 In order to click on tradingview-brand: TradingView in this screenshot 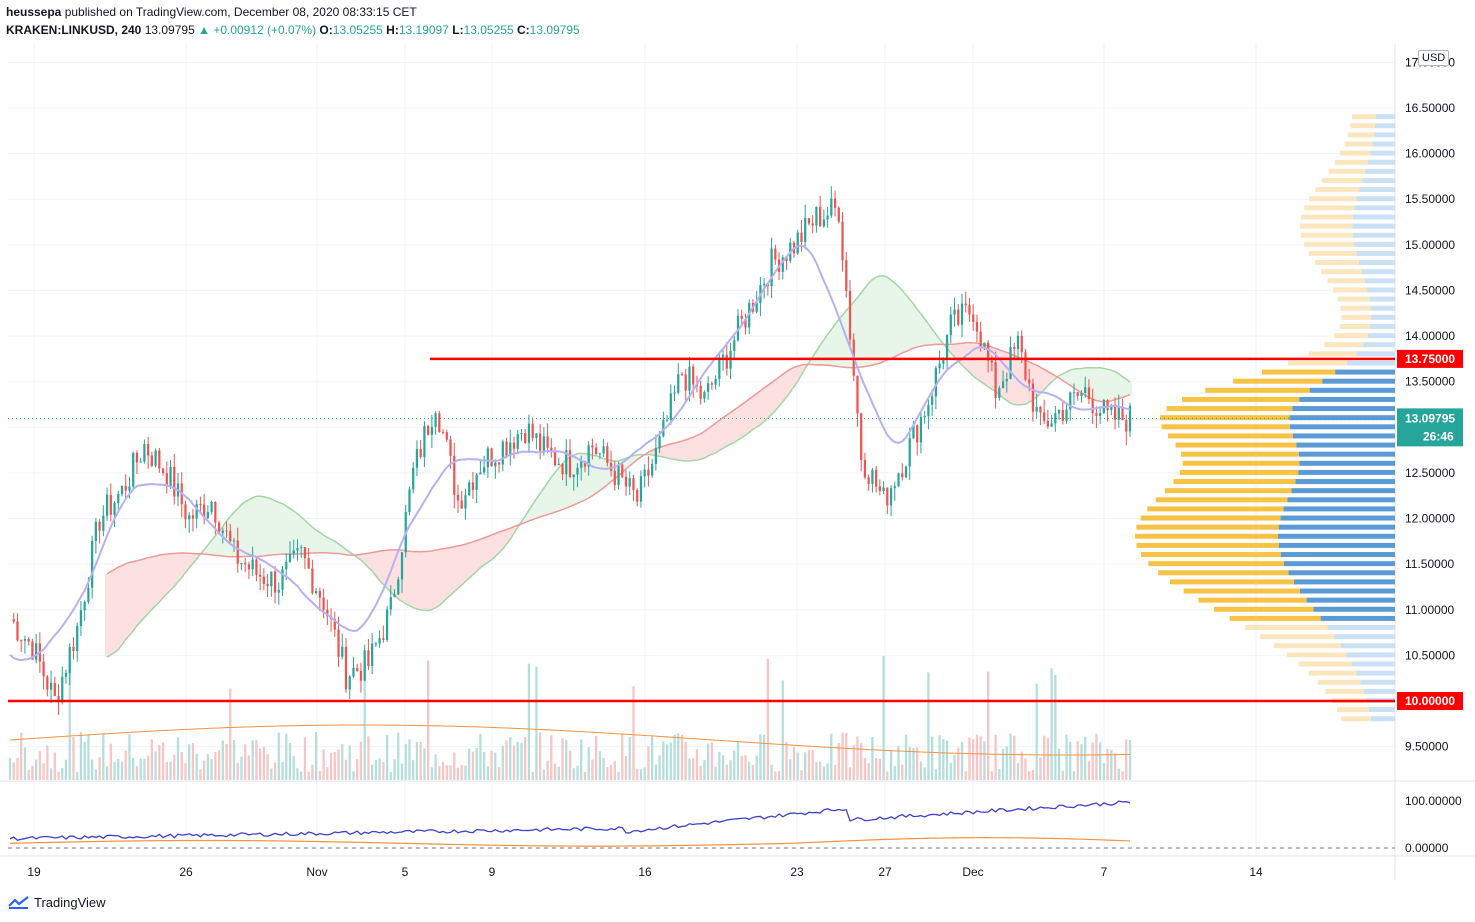, I will do `click(70, 902)`.